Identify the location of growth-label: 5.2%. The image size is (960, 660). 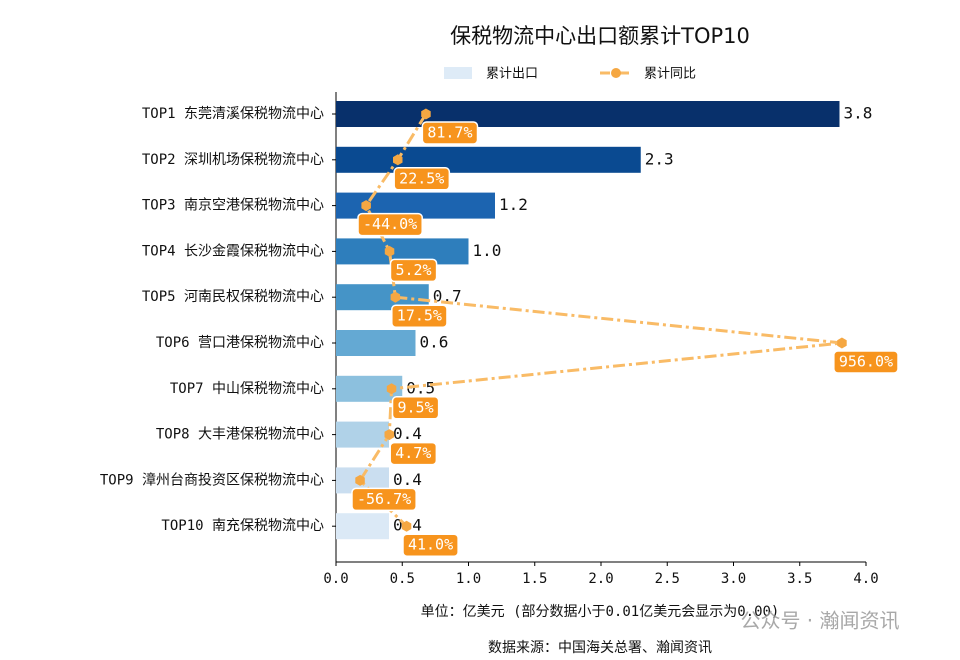
(413, 270).